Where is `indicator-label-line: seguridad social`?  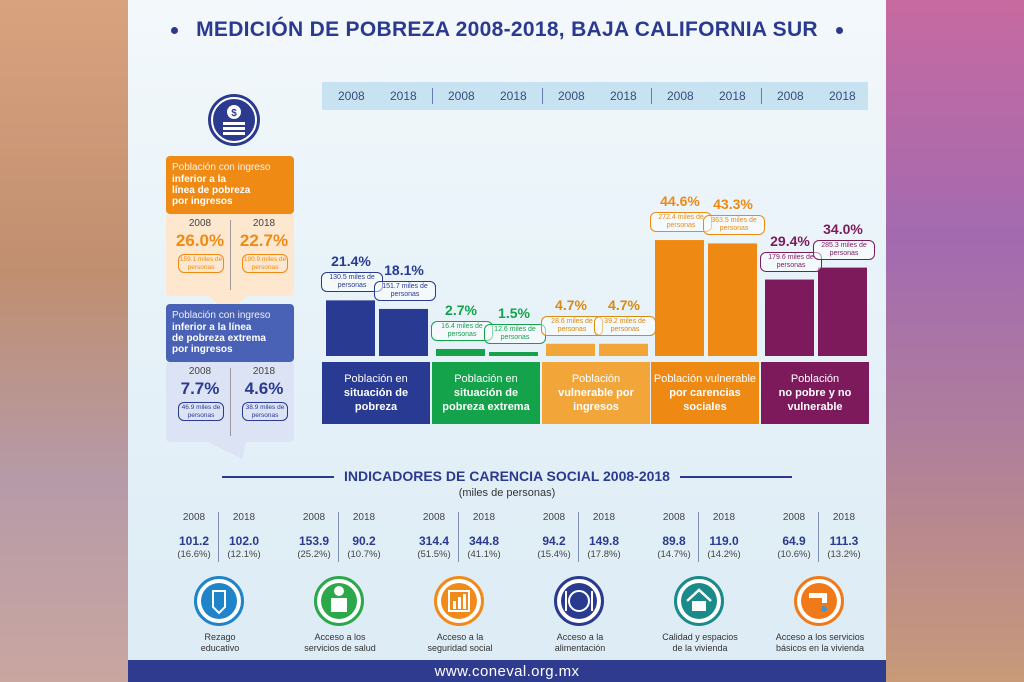
indicator-label-line: seguridad social is located at coordinates (460, 648).